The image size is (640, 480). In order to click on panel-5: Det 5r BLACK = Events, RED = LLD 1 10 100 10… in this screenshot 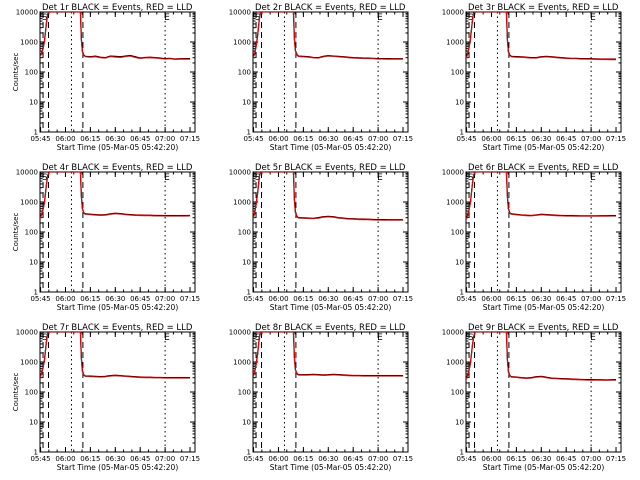, I will do `click(321, 237)`.